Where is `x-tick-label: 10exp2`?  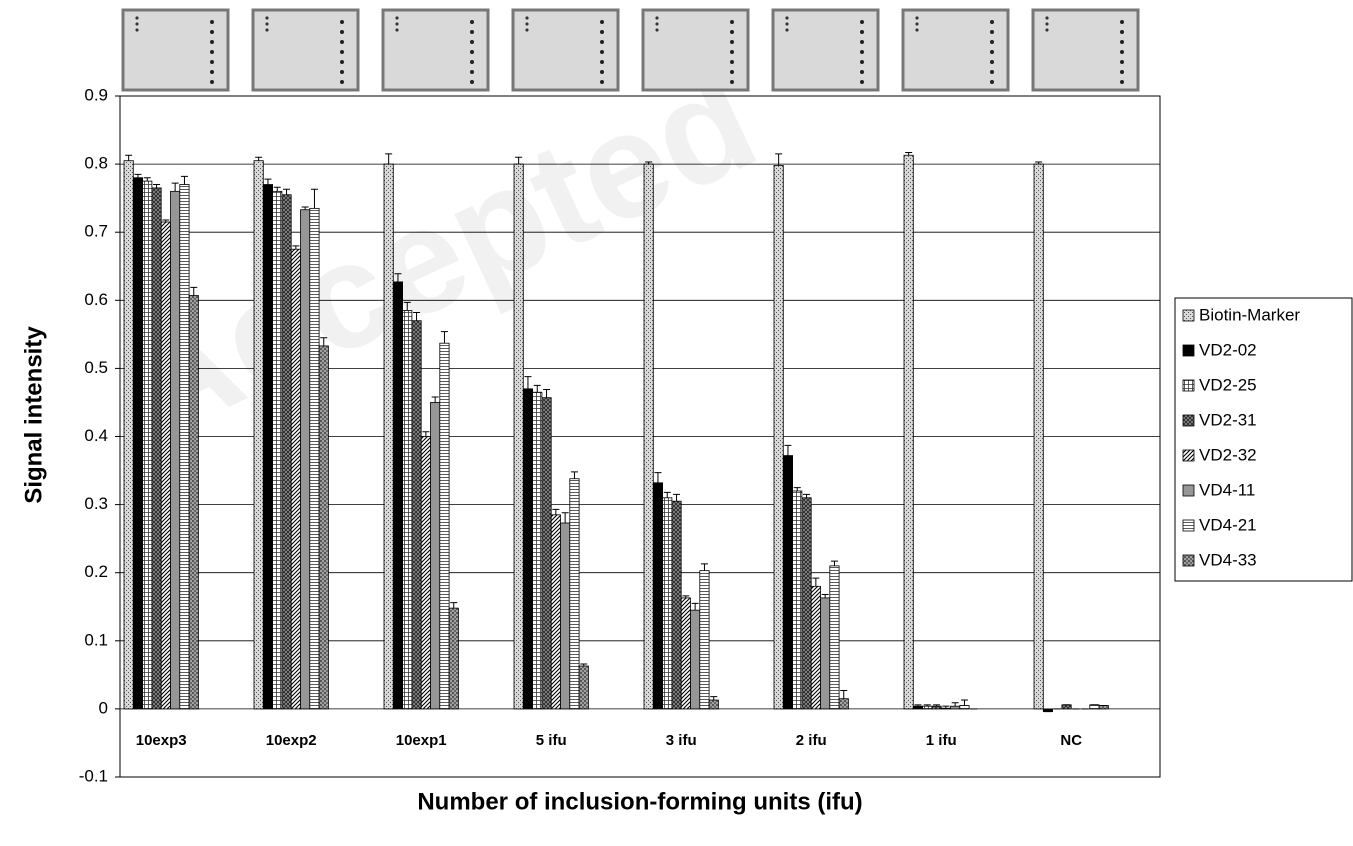
x-tick-label: 10exp2 is located at coordinates (291, 740).